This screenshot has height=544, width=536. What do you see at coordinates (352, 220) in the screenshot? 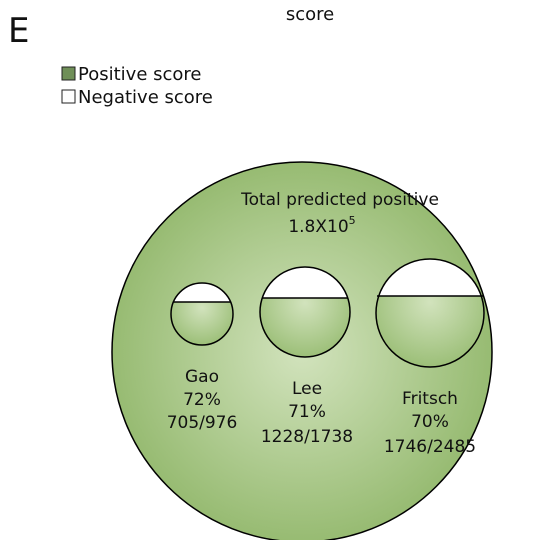
I see `shape: 5` at bounding box center [352, 220].